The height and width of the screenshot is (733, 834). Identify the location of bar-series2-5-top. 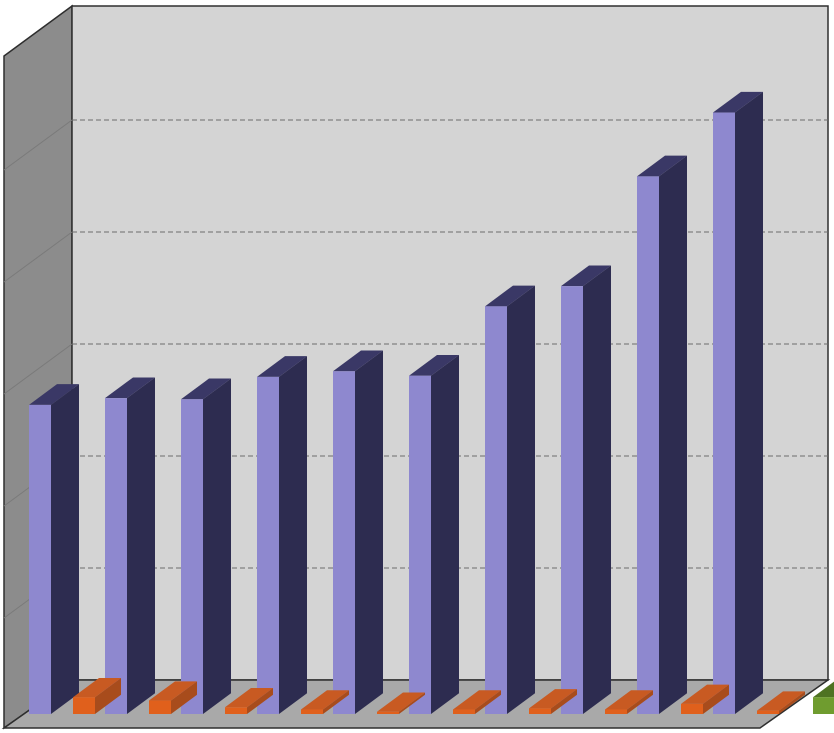
(401, 702).